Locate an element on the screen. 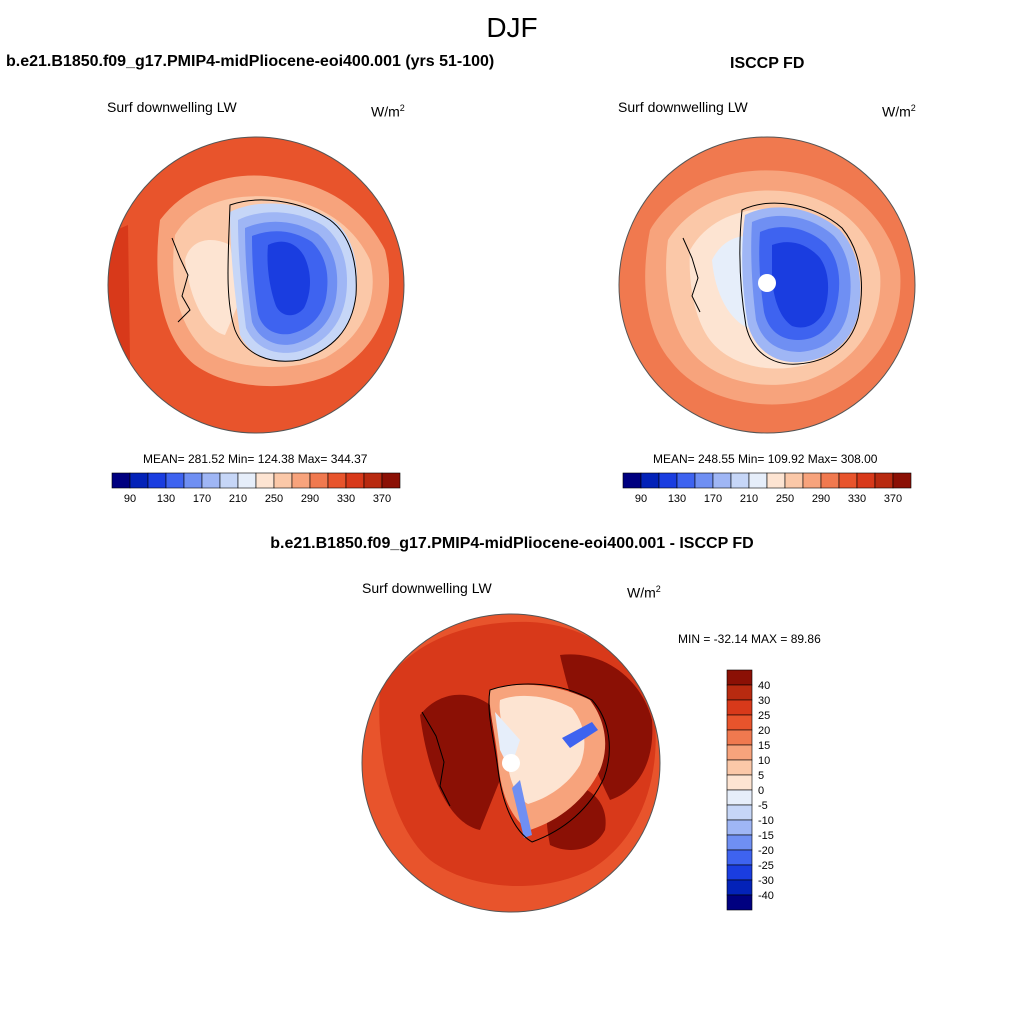 Image resolution: width=1024 pixels, height=1024 pixels. left-colorbar-tick-label: 290 is located at coordinates (310, 499).